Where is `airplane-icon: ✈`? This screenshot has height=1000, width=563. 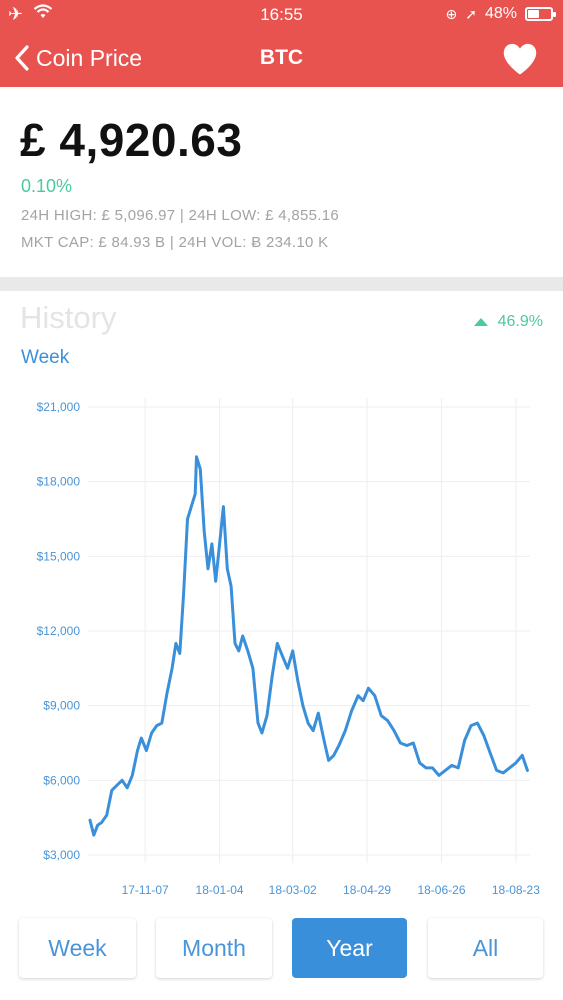
airplane-icon: ✈ is located at coordinates (16, 14).